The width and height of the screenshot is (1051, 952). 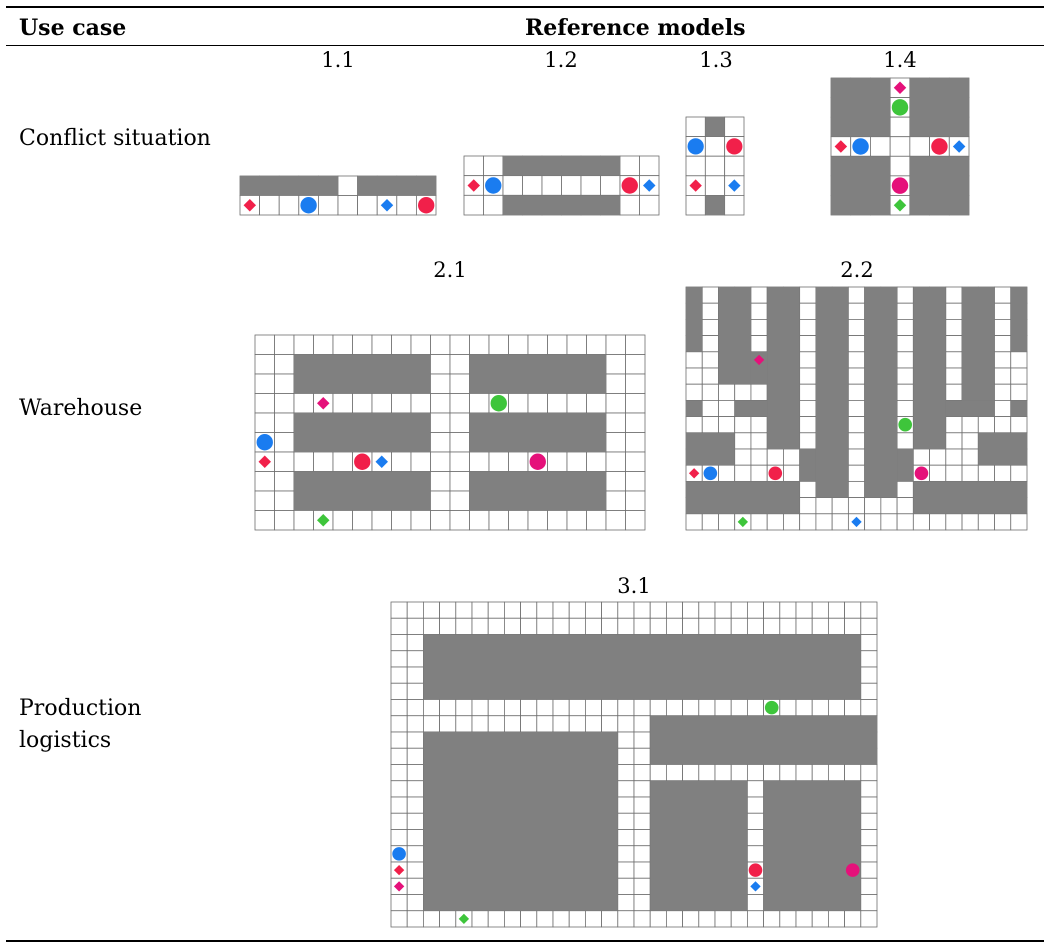 I want to click on table-top-rule, so click(x=525, y=7).